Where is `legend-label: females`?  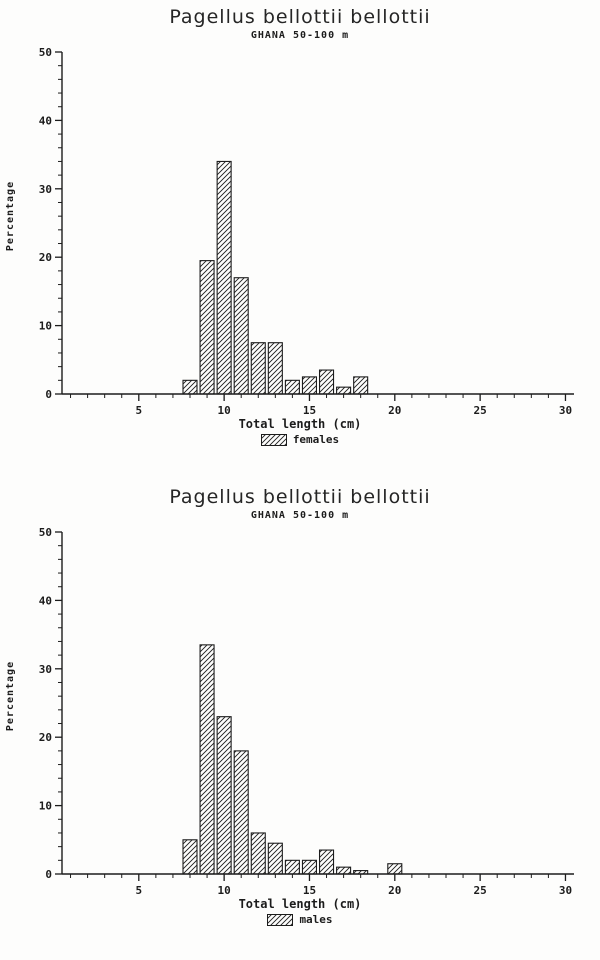
legend-label: females is located at coordinates (316, 439).